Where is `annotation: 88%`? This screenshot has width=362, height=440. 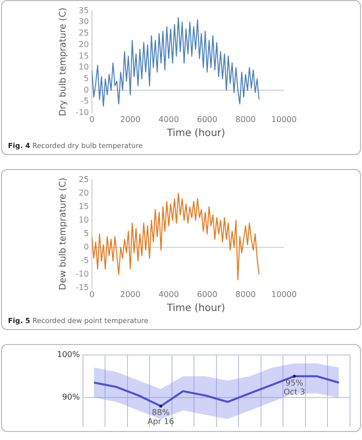 annotation: 88% is located at coordinates (161, 413).